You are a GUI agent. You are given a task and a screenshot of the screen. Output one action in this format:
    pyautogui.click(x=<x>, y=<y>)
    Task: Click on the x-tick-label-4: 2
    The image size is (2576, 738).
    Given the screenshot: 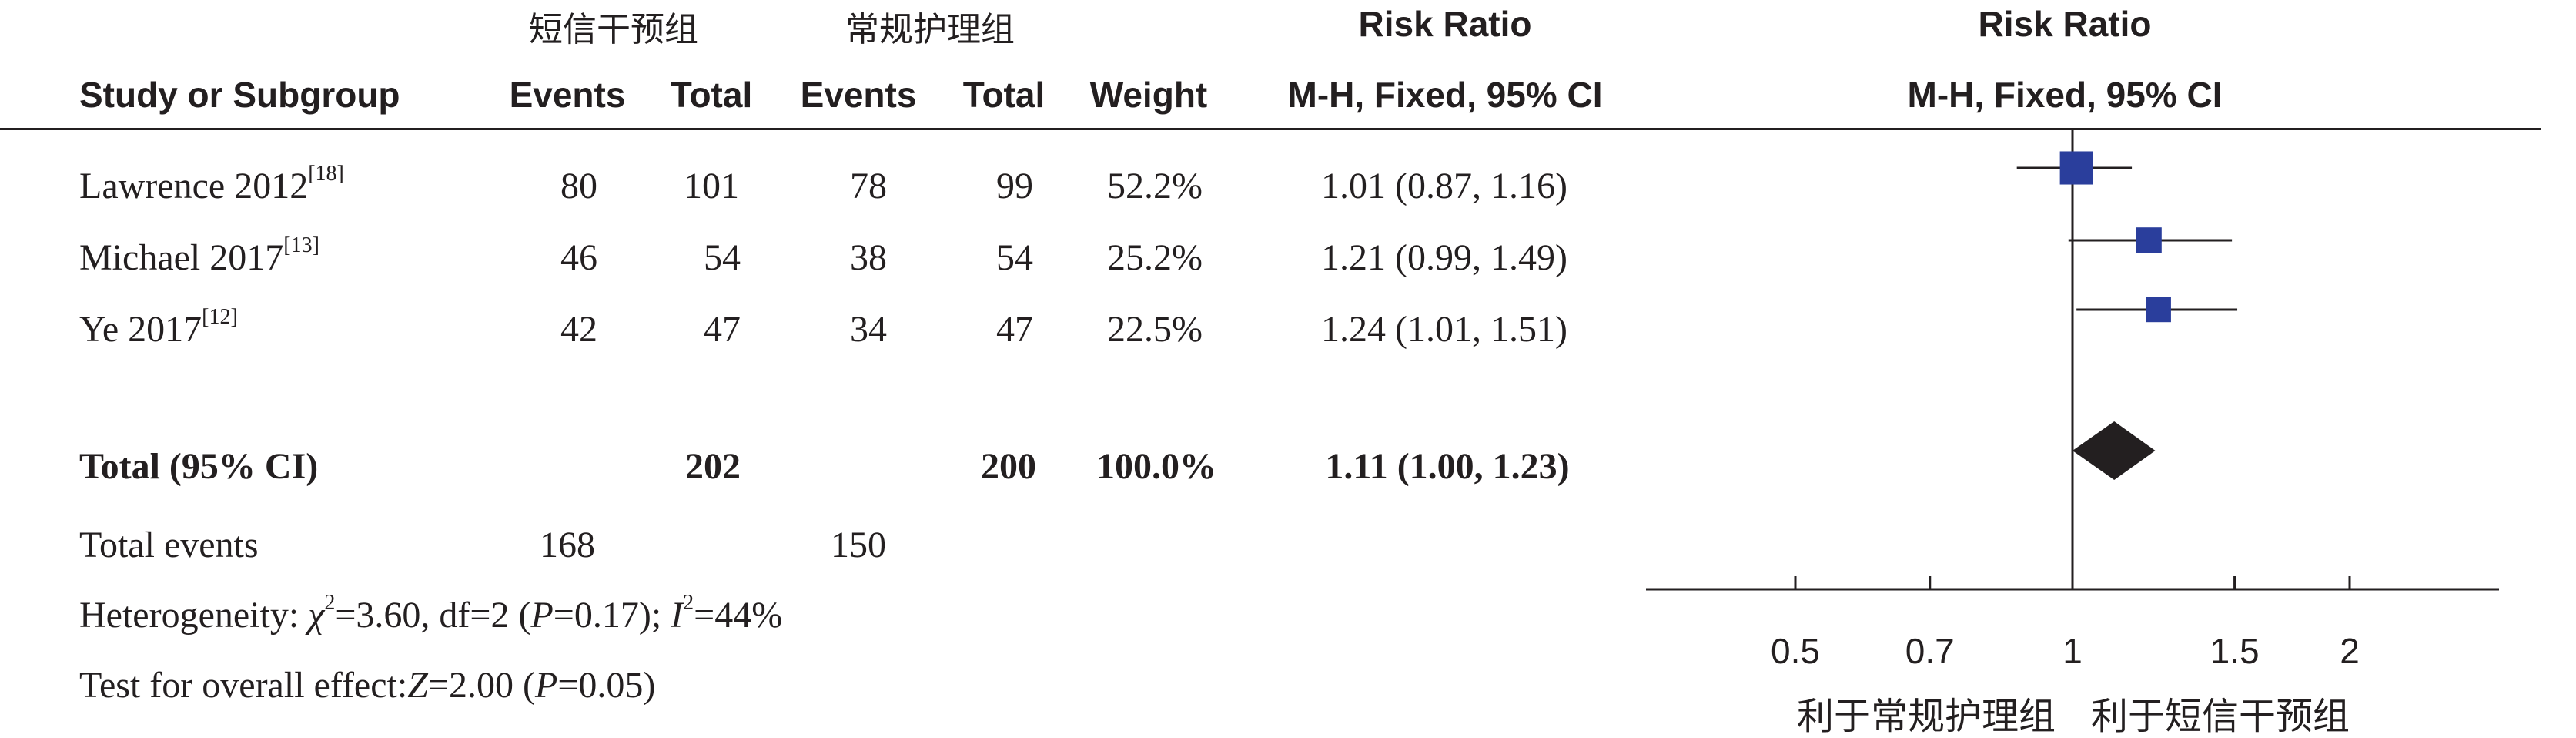 What is the action you would take?
    pyautogui.click(x=2350, y=651)
    